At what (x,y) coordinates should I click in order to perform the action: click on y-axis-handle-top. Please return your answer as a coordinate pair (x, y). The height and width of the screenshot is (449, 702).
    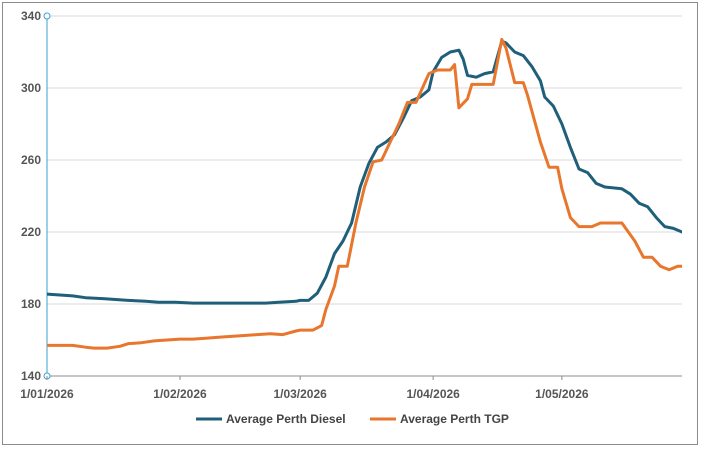
    Looking at the image, I should click on (47, 16).